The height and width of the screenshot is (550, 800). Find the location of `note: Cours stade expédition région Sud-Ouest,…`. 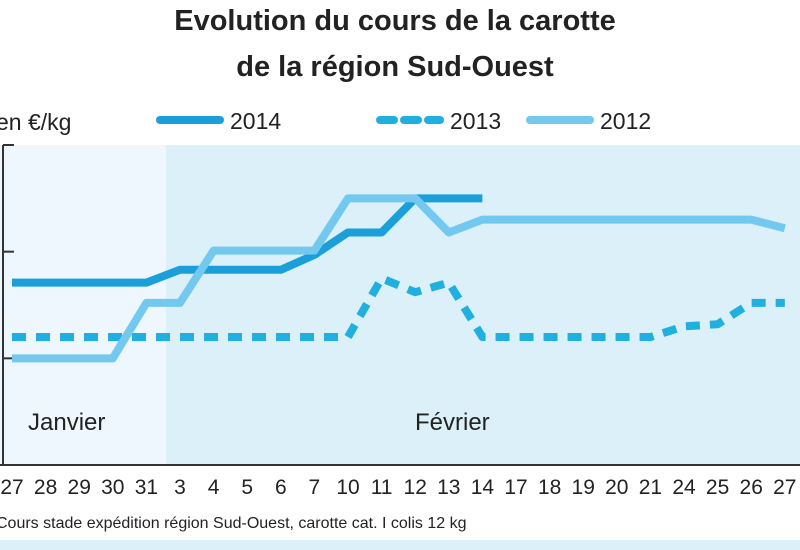

note: Cours stade expédition région Sud-Ouest,… is located at coordinates (233, 523).